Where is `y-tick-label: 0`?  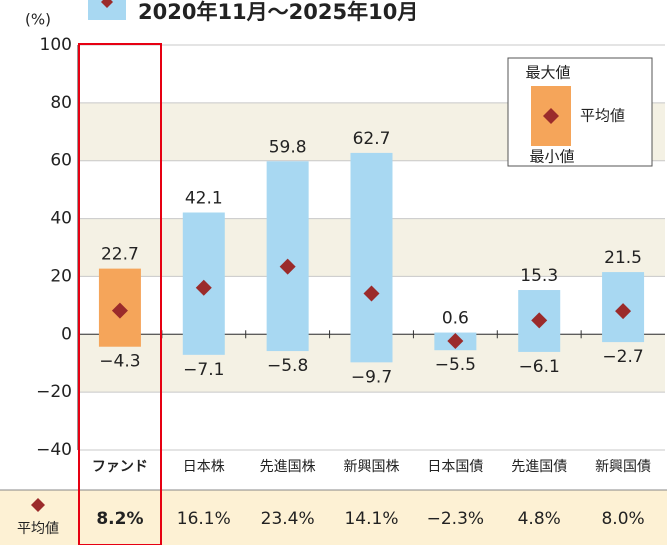
y-tick-label: 0 is located at coordinates (66, 334).